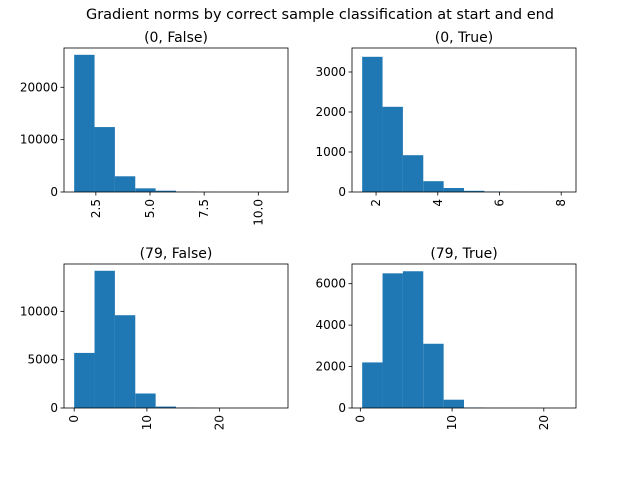  Describe the element at coordinates (330, 325) in the screenshot. I see `y-tick-label: 4000` at that location.